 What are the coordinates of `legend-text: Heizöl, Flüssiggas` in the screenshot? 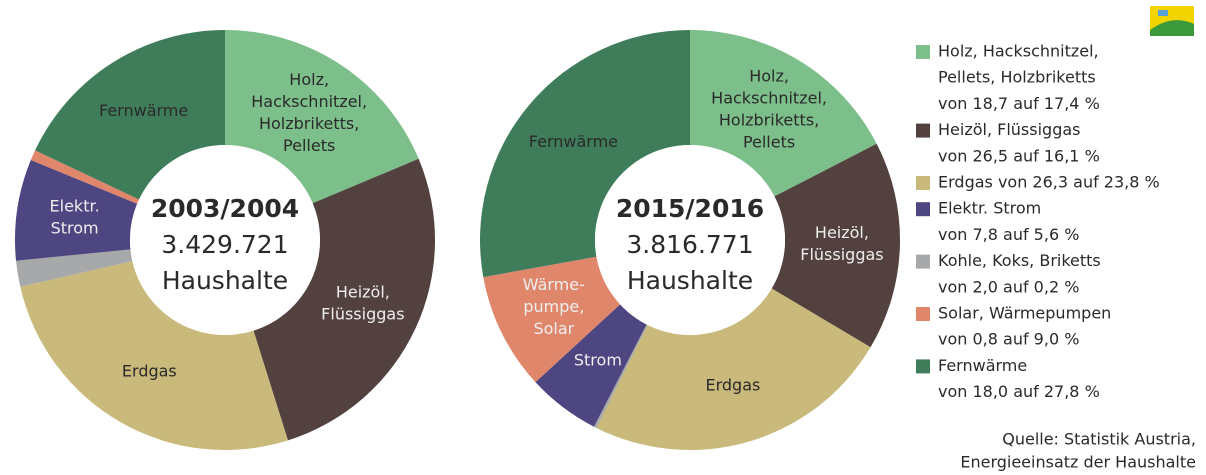 It's located at (1009, 129).